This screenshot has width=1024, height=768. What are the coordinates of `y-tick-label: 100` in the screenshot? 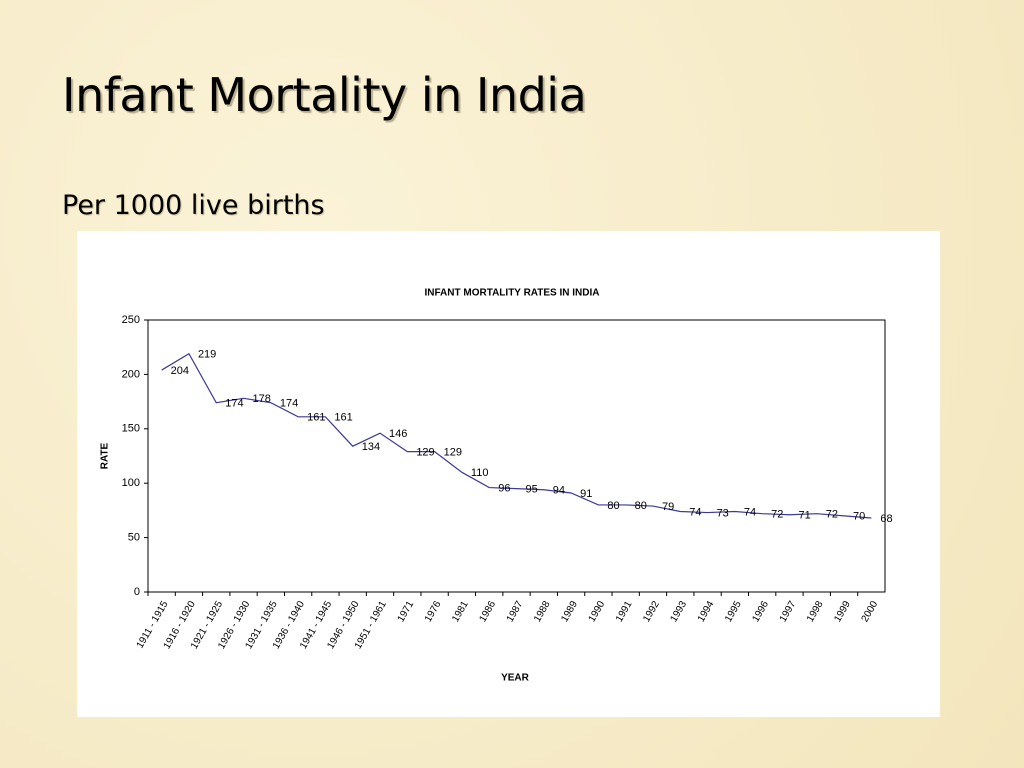 It's located at (131, 483).